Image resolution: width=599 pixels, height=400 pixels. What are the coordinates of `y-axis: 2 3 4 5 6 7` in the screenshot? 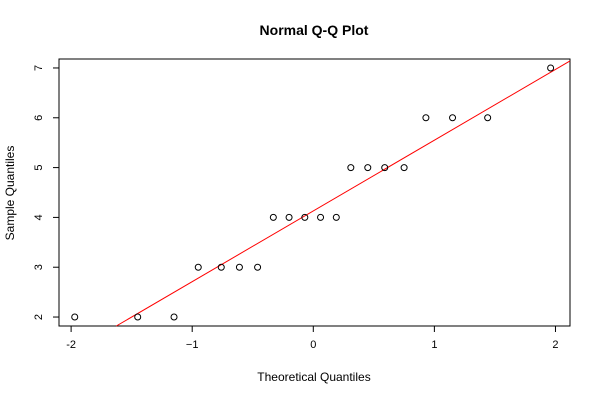 It's located at (46, 192).